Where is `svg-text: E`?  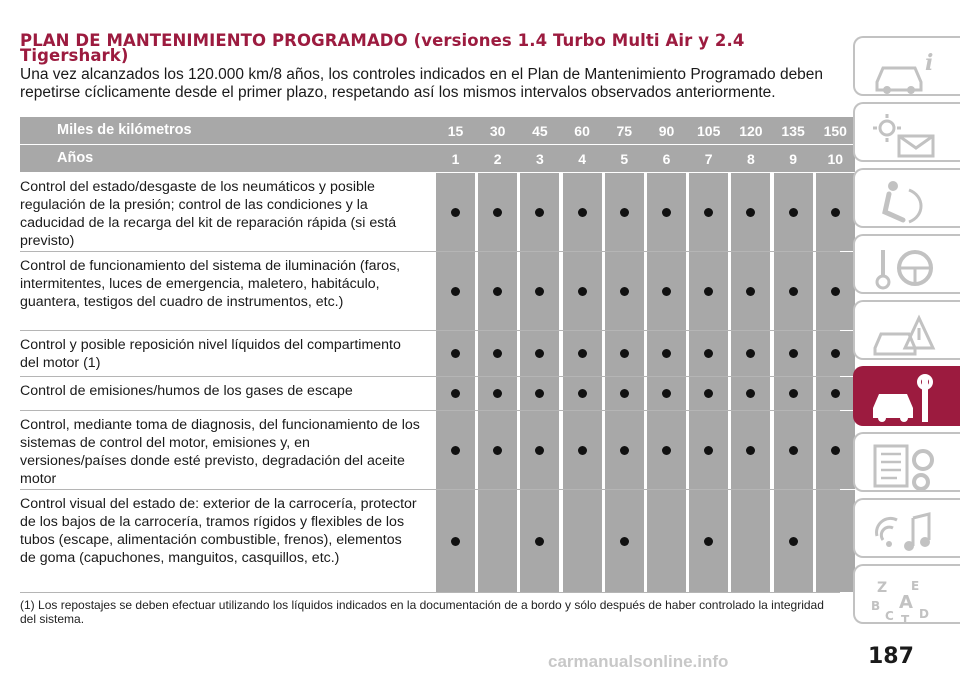
svg-text: E is located at coordinates (915, 586).